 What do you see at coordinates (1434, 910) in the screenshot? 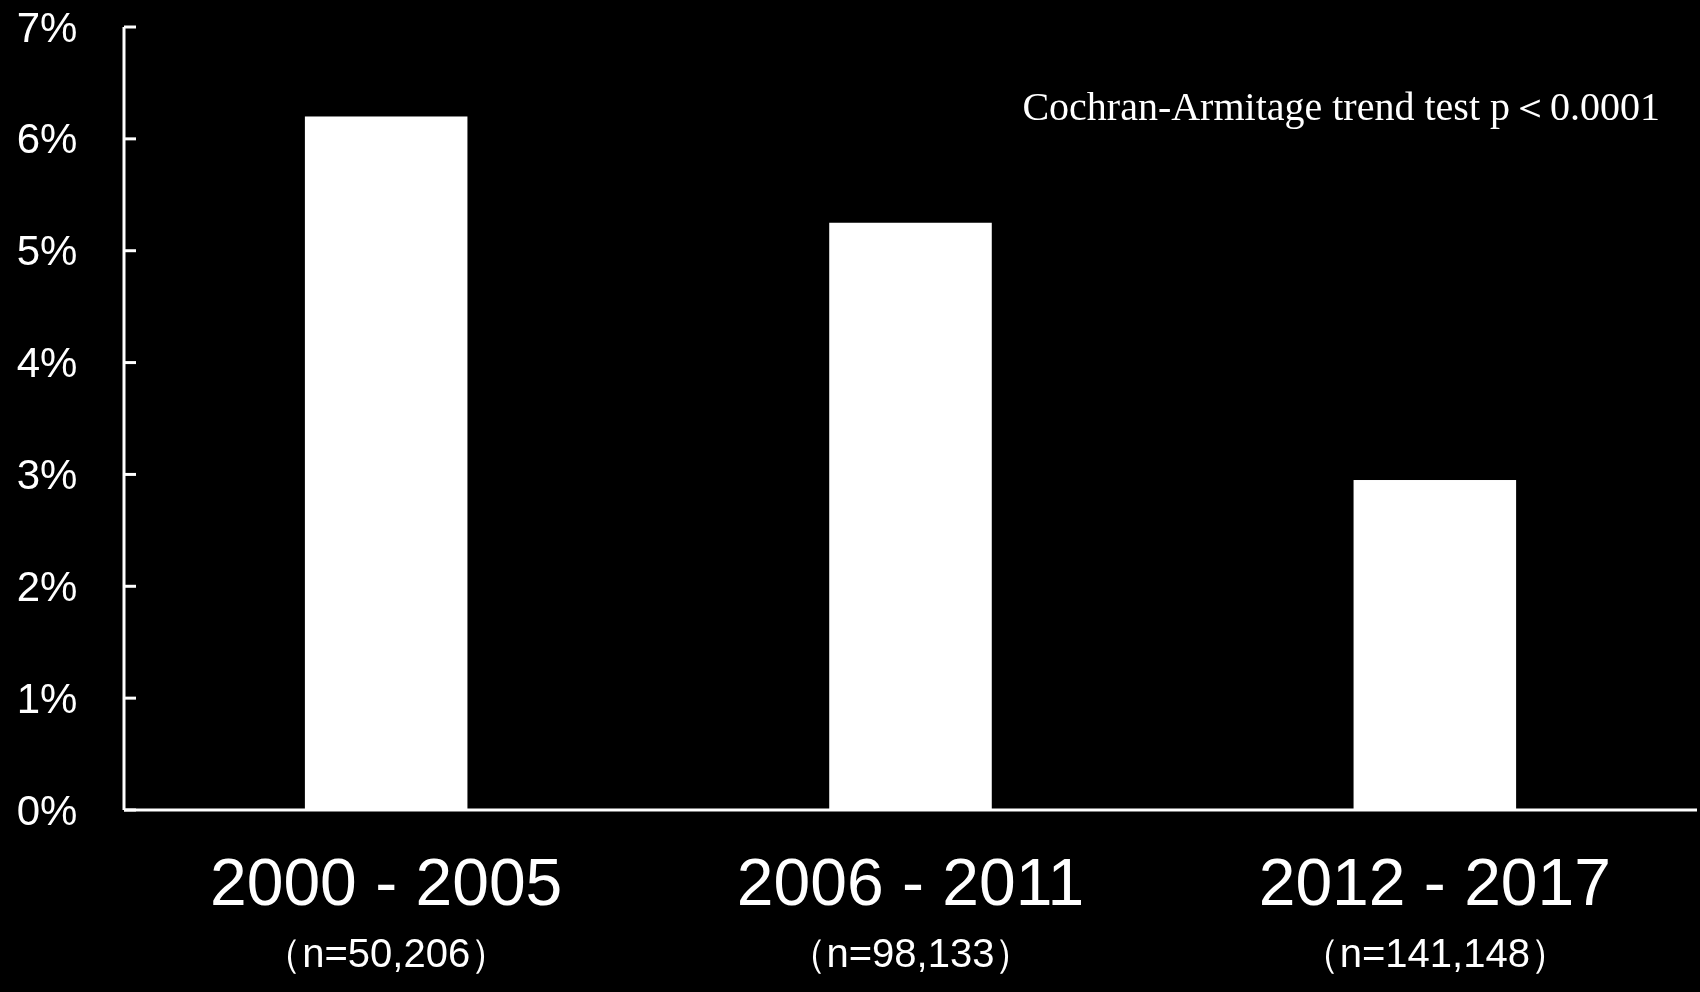
I see `x-tick-label: 2012 - 2017 （n=141,148）` at bounding box center [1434, 910].